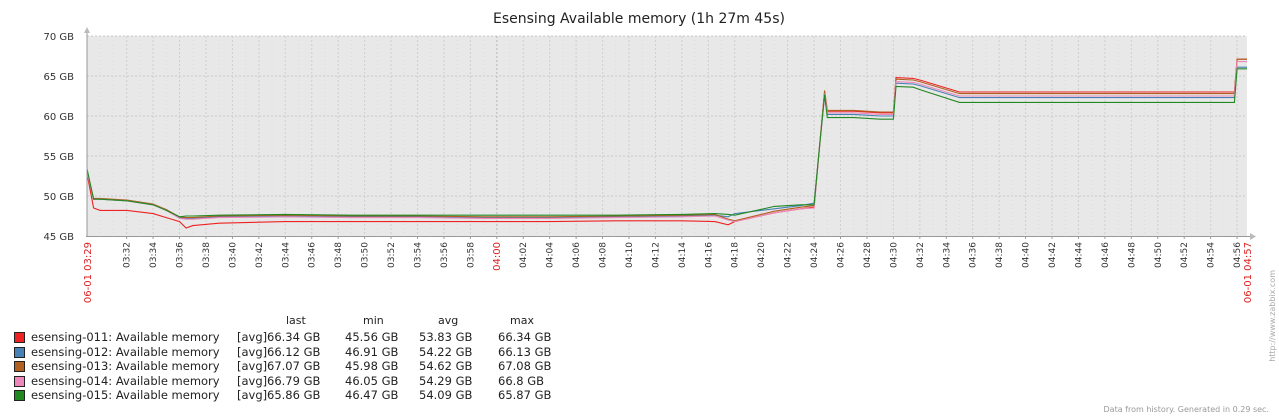 The image size is (1279, 418). What do you see at coordinates (522, 320) in the screenshot?
I see `legend-header-max: max` at bounding box center [522, 320].